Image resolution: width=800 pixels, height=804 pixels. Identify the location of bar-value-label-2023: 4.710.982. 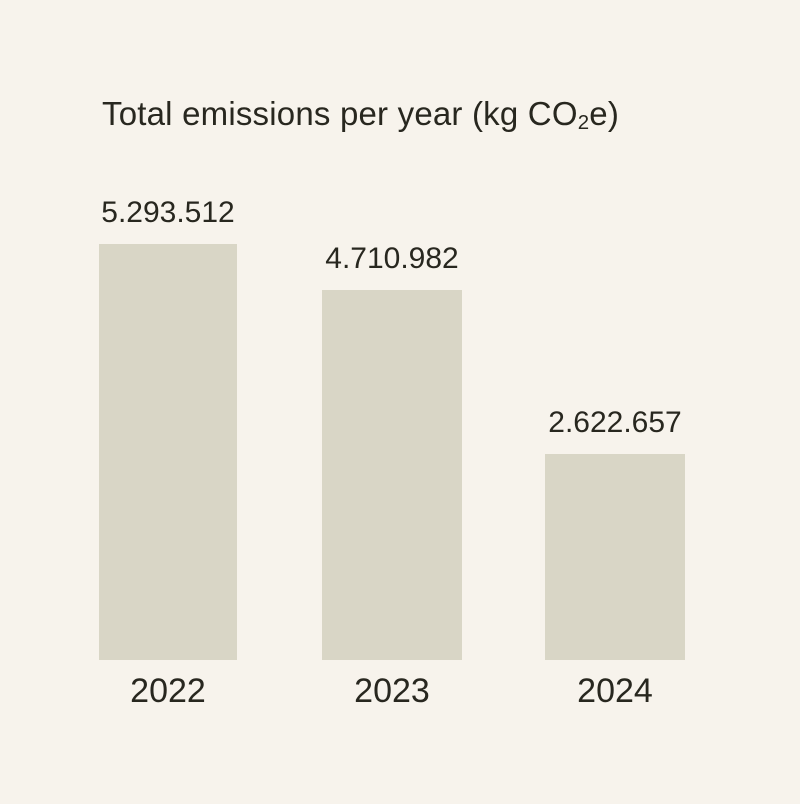
(392, 258).